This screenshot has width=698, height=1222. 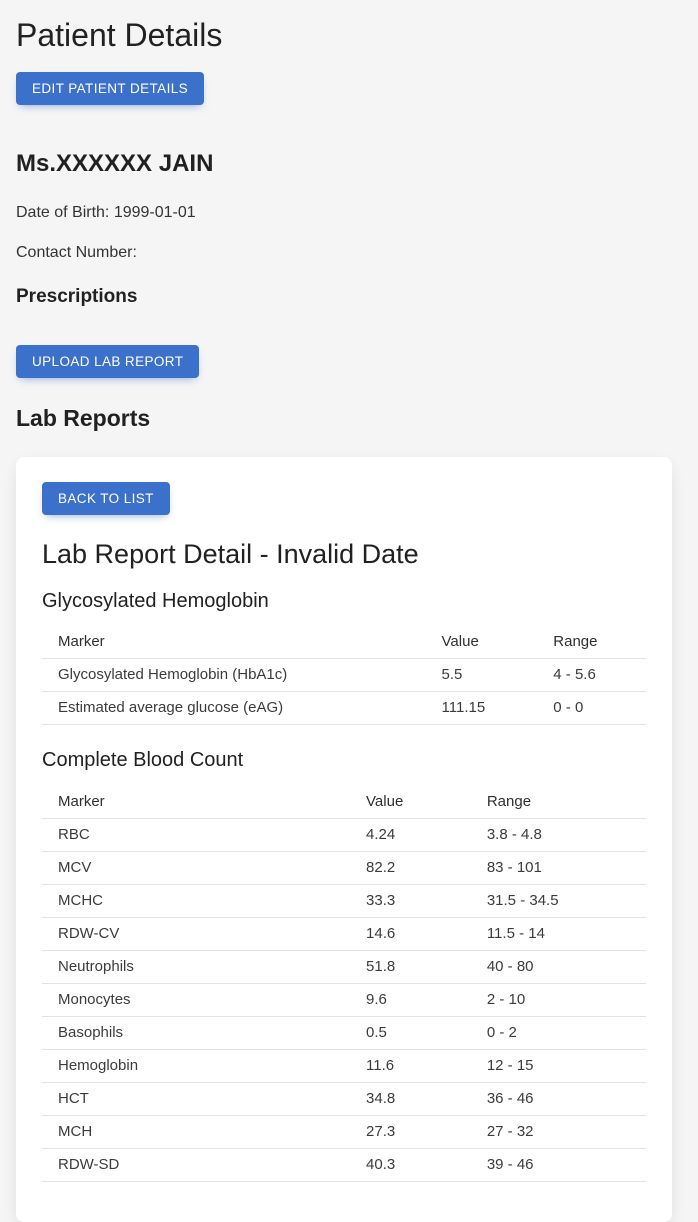 I want to click on range-cell: 11.5 - 14, so click(x=558, y=934).